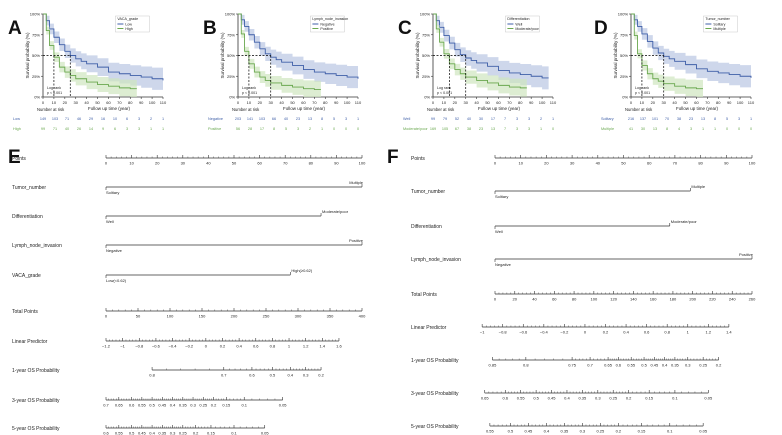 This screenshot has height=435, width=782. Describe the element at coordinates (54, 93) in the screenshot. I see `pvalue-text: p < 0.001` at that location.